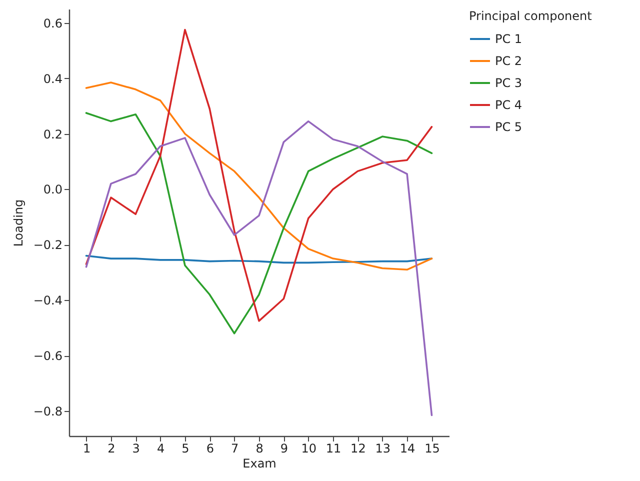 Image resolution: width=640 pixels, height=481 pixels. Describe the element at coordinates (260, 449) in the screenshot. I see `x-tick-label: 8` at that location.